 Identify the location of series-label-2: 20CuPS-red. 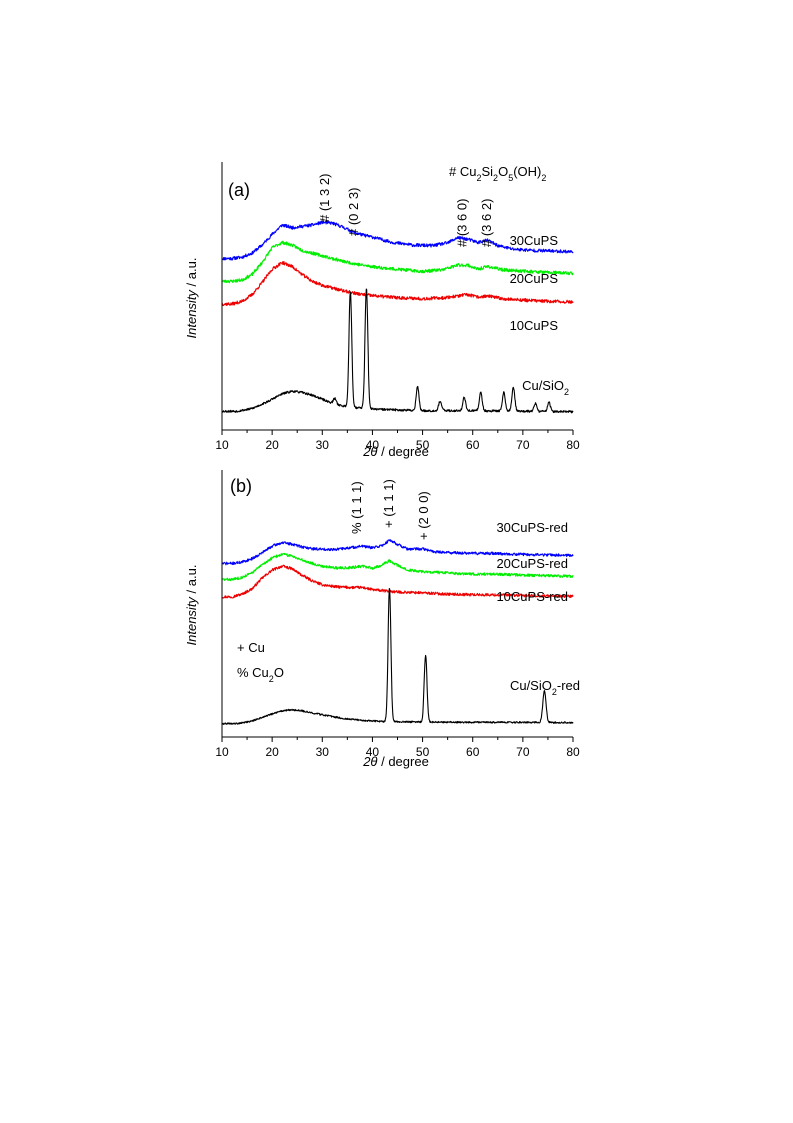
(532, 563).